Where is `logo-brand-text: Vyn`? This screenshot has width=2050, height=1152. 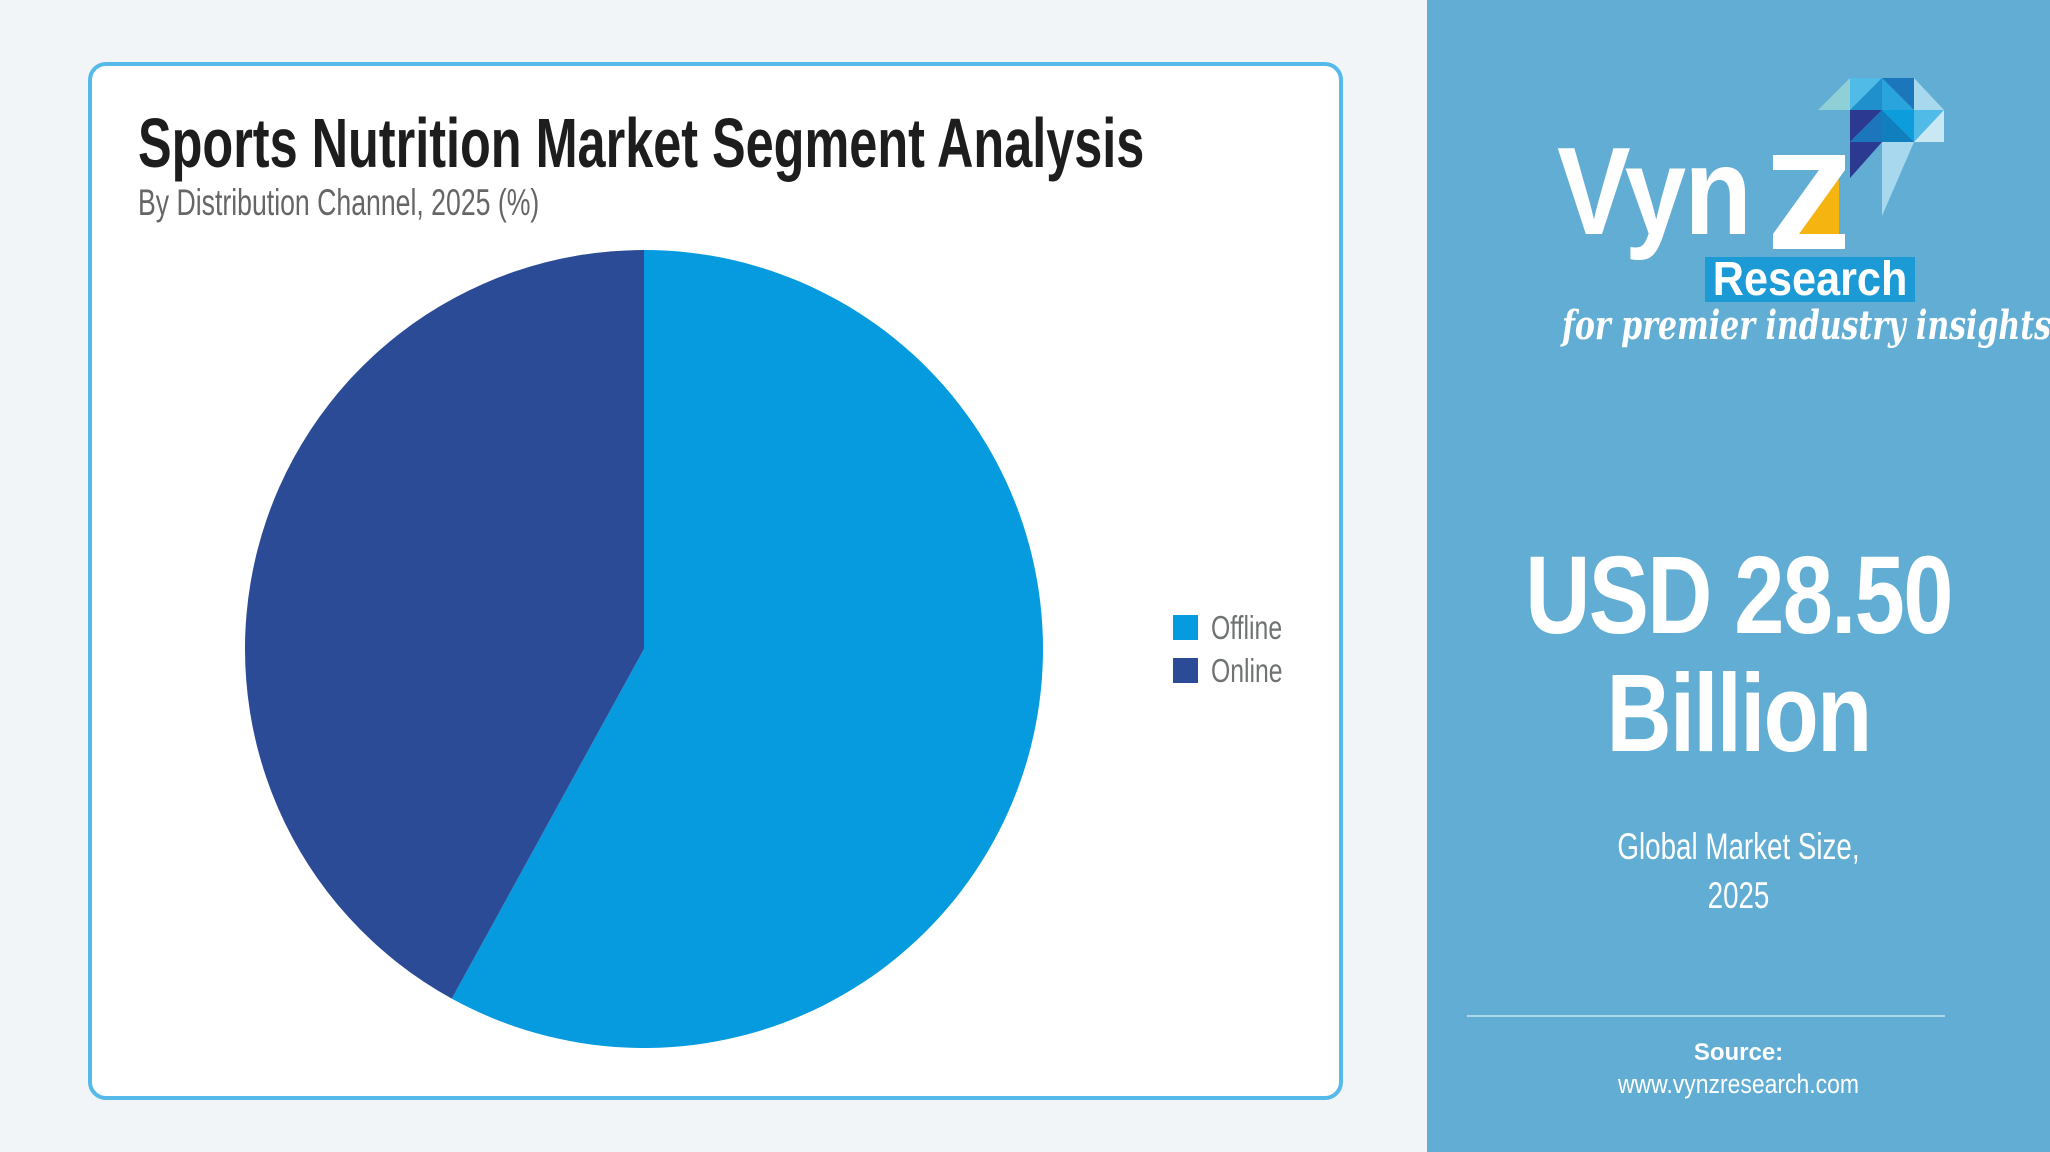 logo-brand-text: Vyn is located at coordinates (1654, 192).